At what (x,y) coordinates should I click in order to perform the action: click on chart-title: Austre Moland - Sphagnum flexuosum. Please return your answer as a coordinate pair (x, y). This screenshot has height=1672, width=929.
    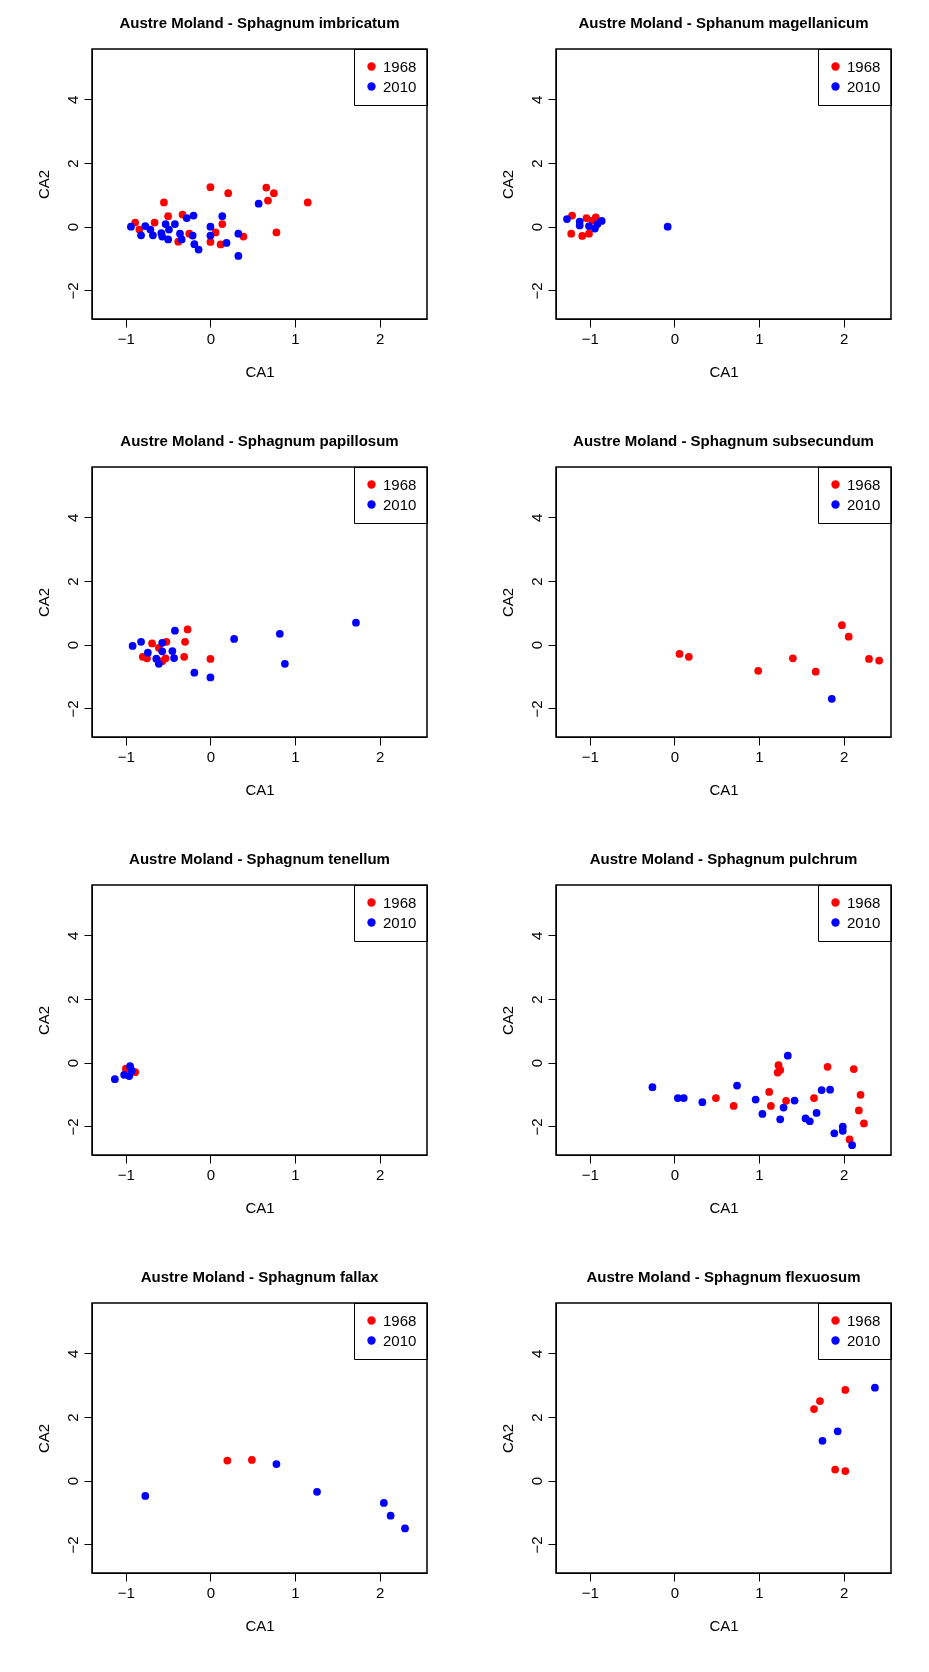
    Looking at the image, I should click on (723, 1276).